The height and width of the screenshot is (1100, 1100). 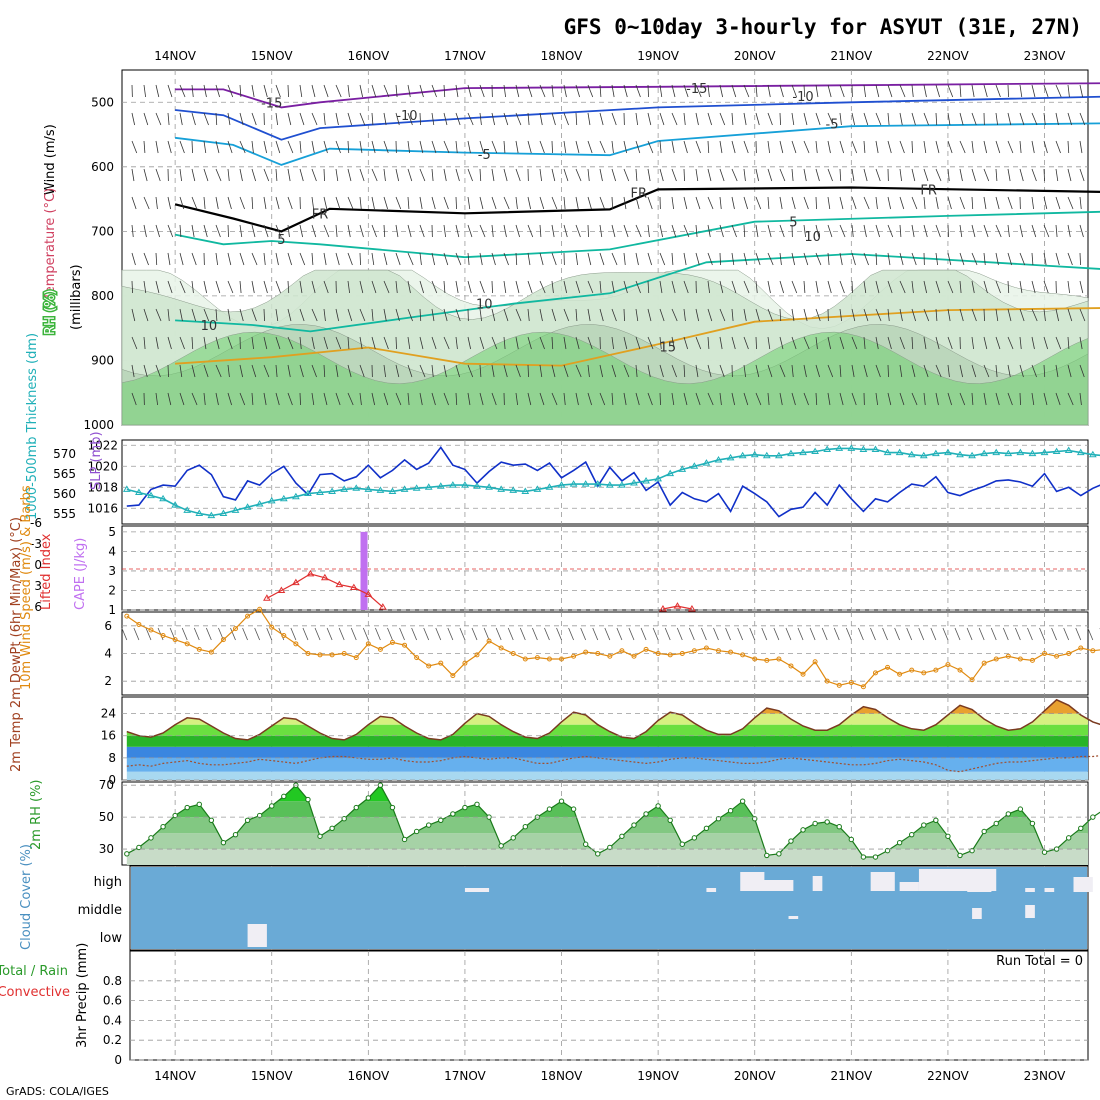 What do you see at coordinates (562, 56) in the screenshot?
I see `top-date-label: 18NOV` at bounding box center [562, 56].